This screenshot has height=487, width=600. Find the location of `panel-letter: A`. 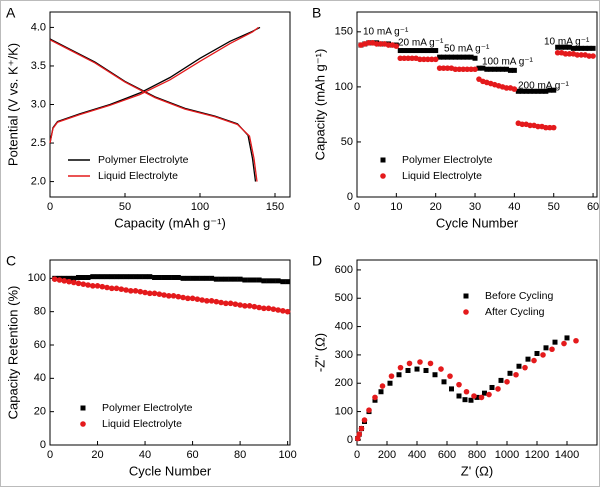

panel-letter: A is located at coordinates (11, 13).